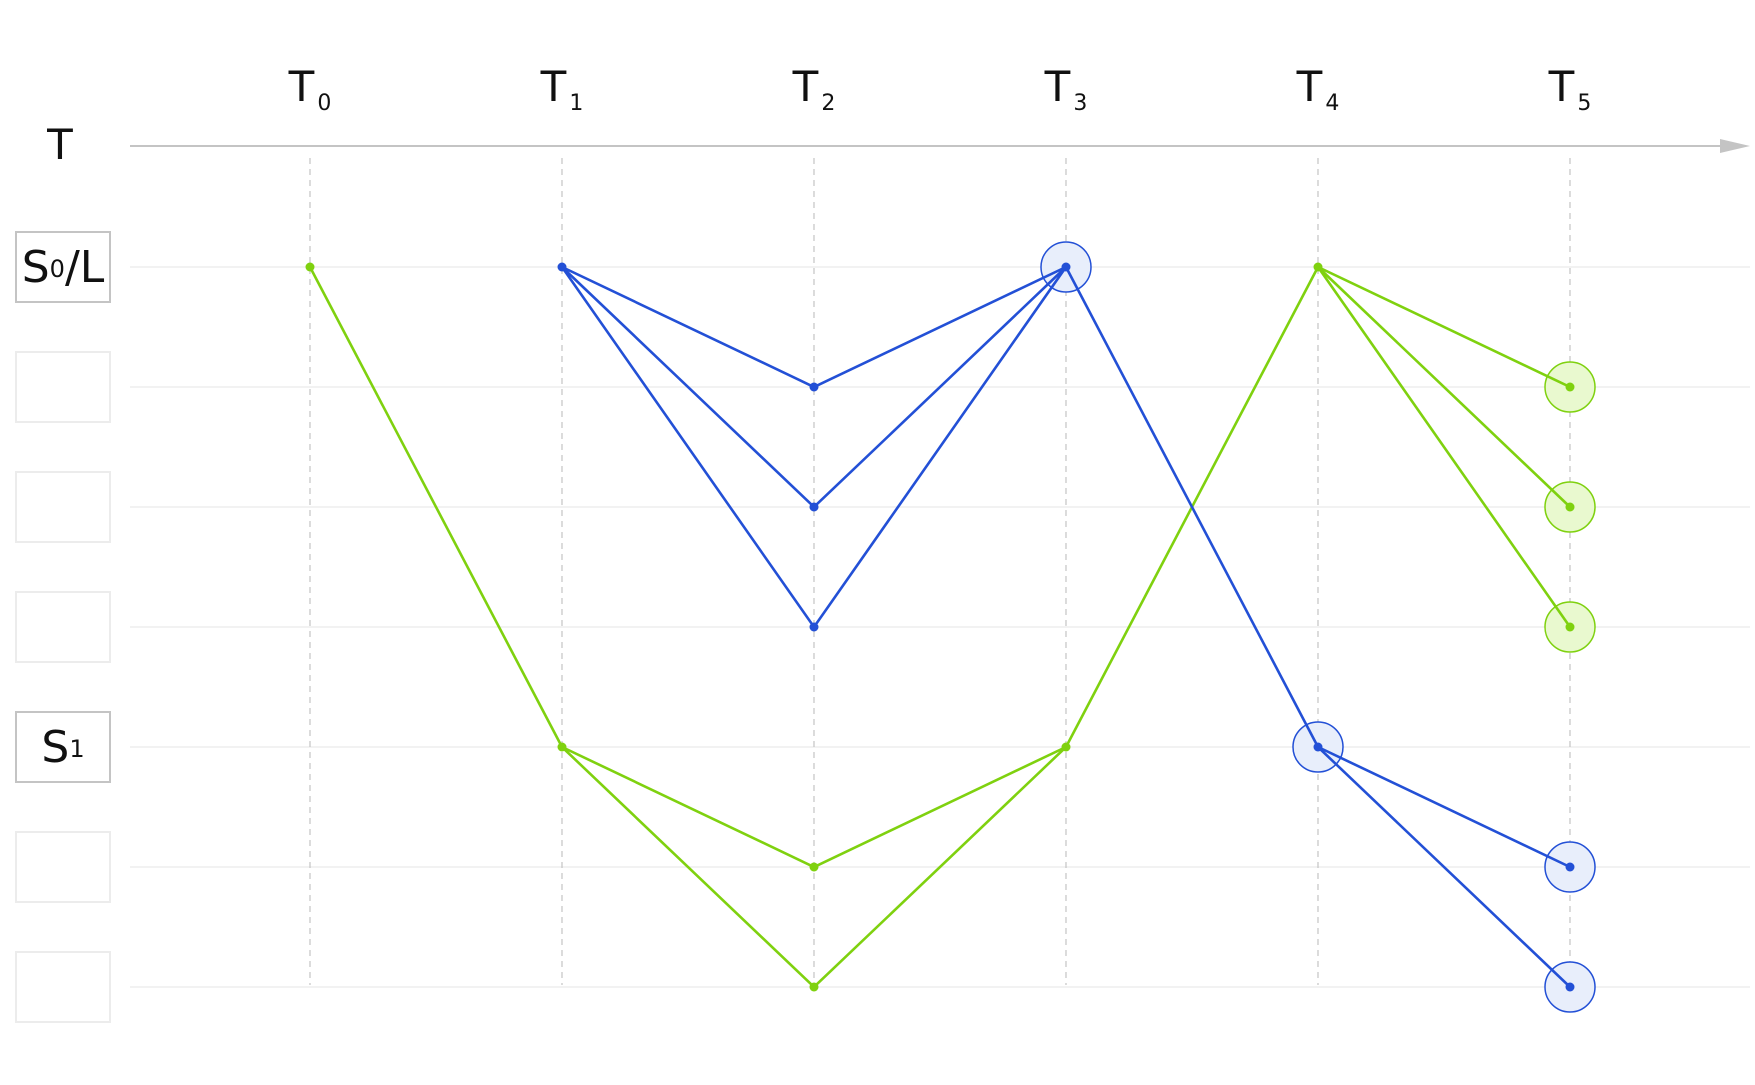 The height and width of the screenshot is (1085, 1755). I want to click on state-label-s0: S 0/L, so click(63, 267).